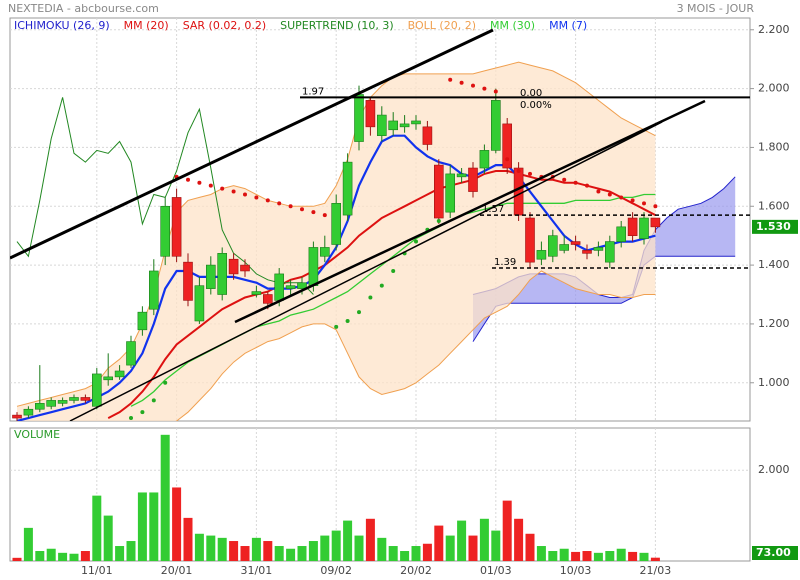  What do you see at coordinates (773, 552) in the screenshot?
I see `last-value-label: 73.00` at bounding box center [773, 552].